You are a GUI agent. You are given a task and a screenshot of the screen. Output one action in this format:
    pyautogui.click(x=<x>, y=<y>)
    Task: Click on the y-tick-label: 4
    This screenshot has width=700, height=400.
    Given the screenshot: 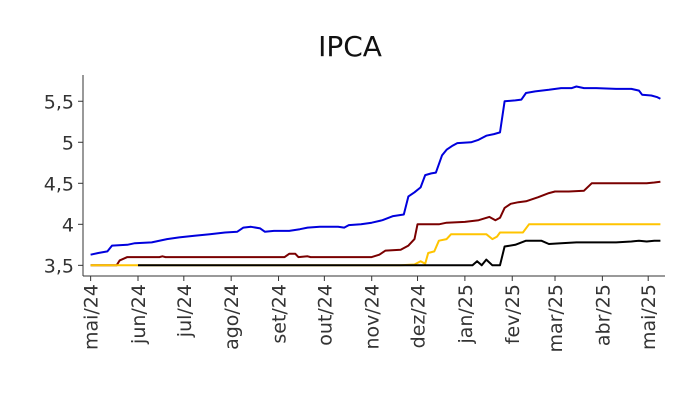 What is the action you would take?
    pyautogui.click(x=68, y=225)
    